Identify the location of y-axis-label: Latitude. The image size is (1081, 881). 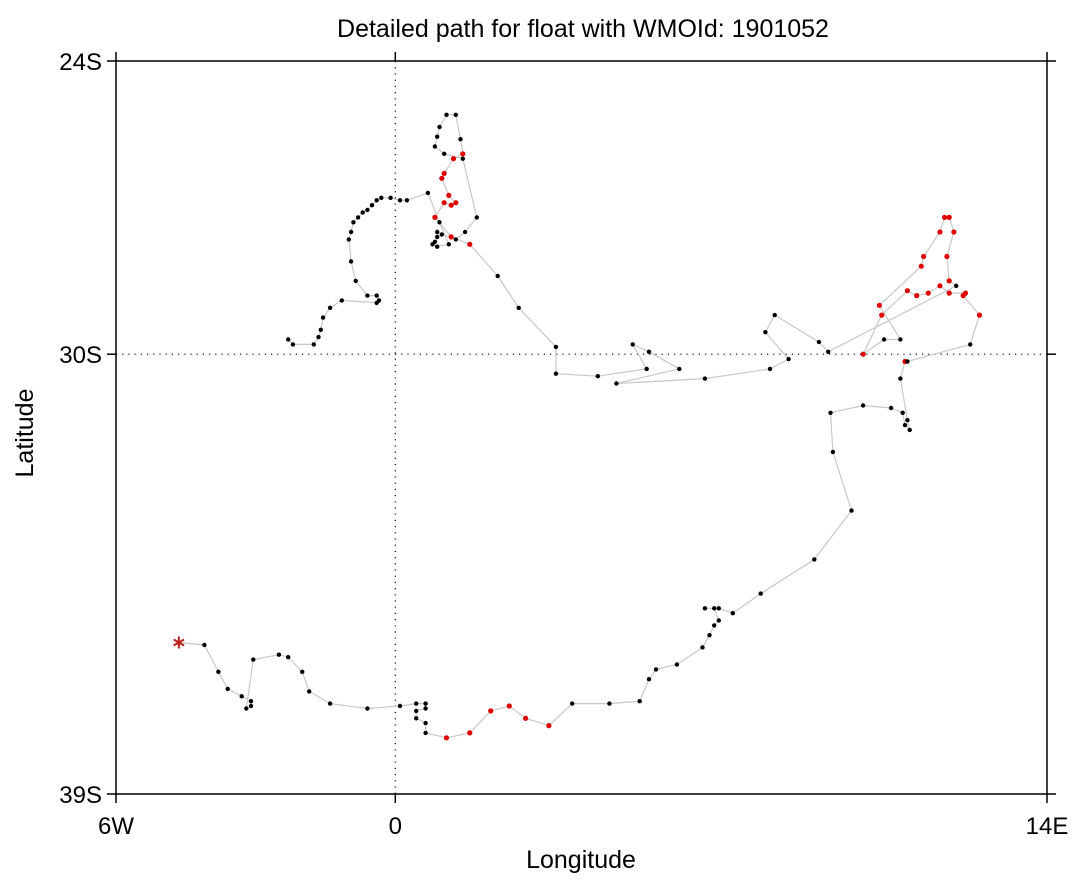
(25, 433).